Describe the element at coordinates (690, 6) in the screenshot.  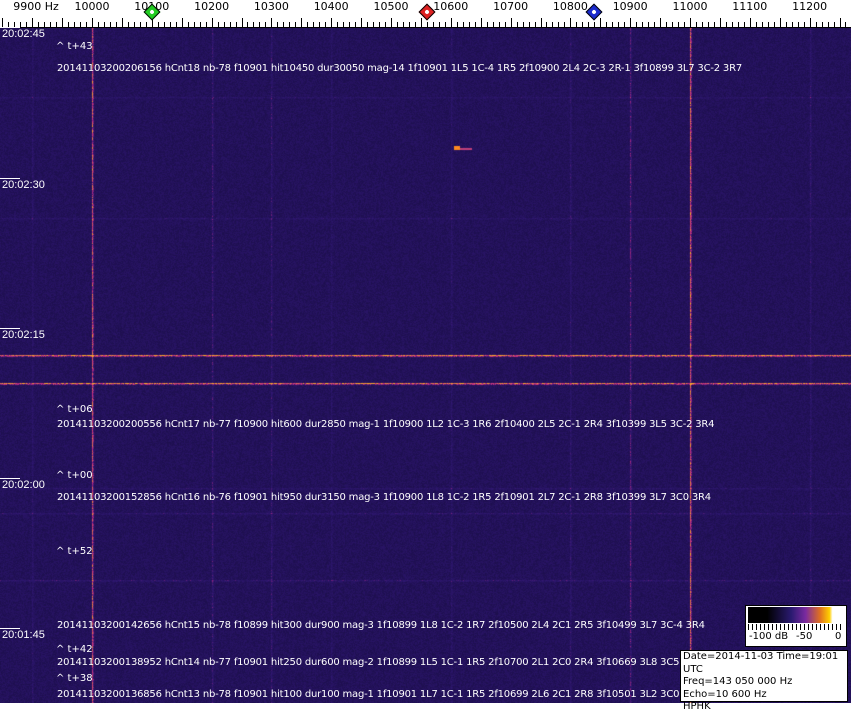
I see `frequency-tick-label: 11000` at that location.